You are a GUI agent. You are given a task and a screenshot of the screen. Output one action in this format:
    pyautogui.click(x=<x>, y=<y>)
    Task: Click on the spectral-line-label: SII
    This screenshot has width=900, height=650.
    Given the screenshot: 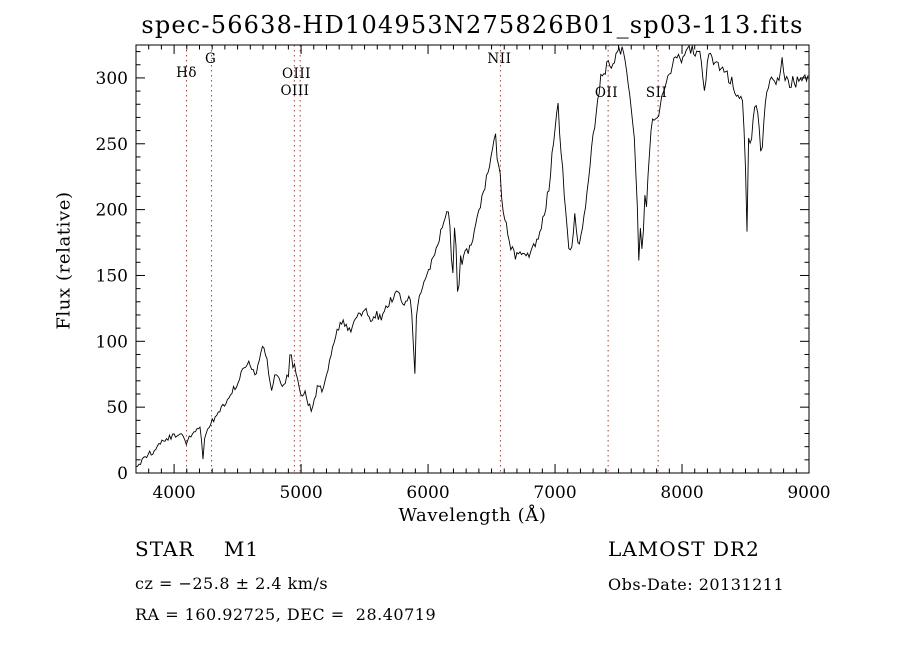 What is the action you would take?
    pyautogui.click(x=656, y=93)
    